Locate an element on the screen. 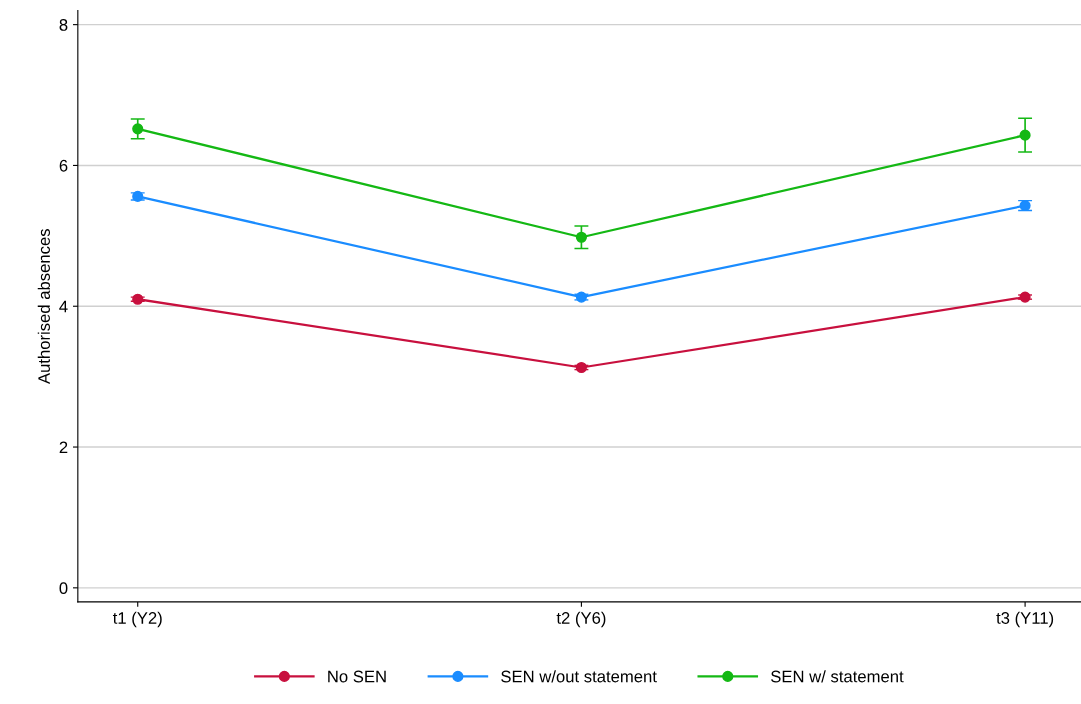 Image resolution: width=1081 pixels, height=704 pixels. y-tick-label: 4 is located at coordinates (63, 306).